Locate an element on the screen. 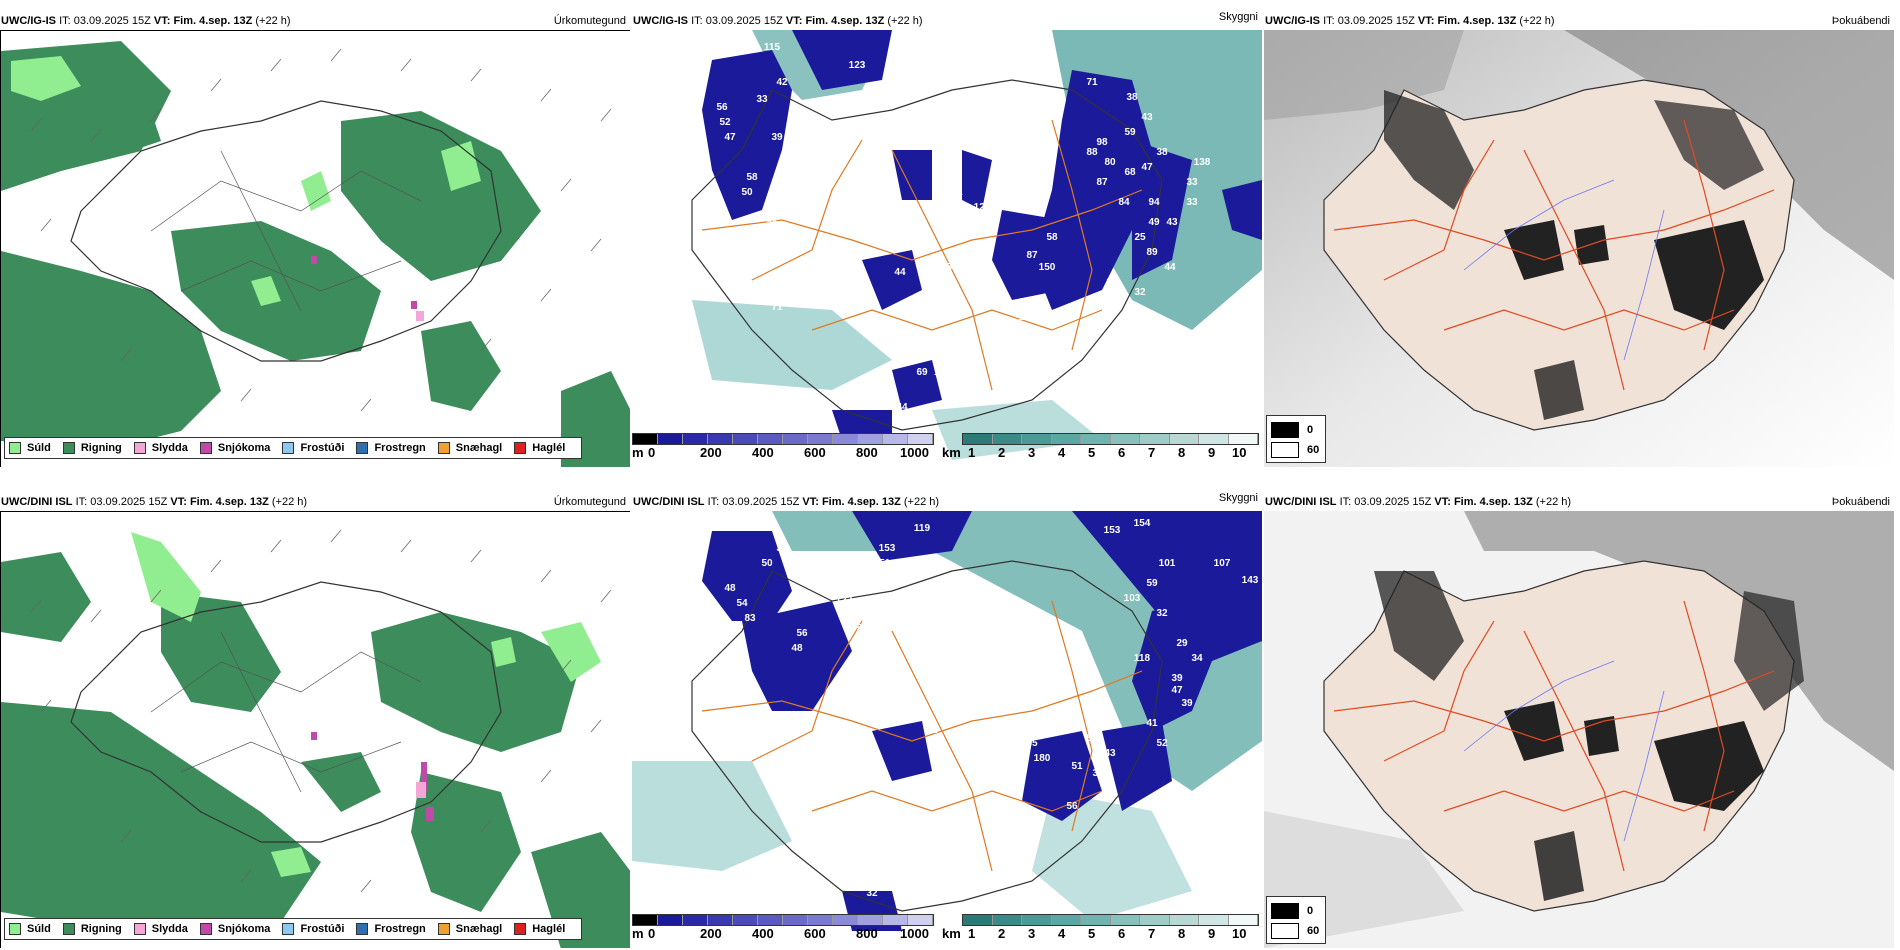 This screenshot has height=950, width=1900. svg-text: 175 is located at coordinates (847, 570).